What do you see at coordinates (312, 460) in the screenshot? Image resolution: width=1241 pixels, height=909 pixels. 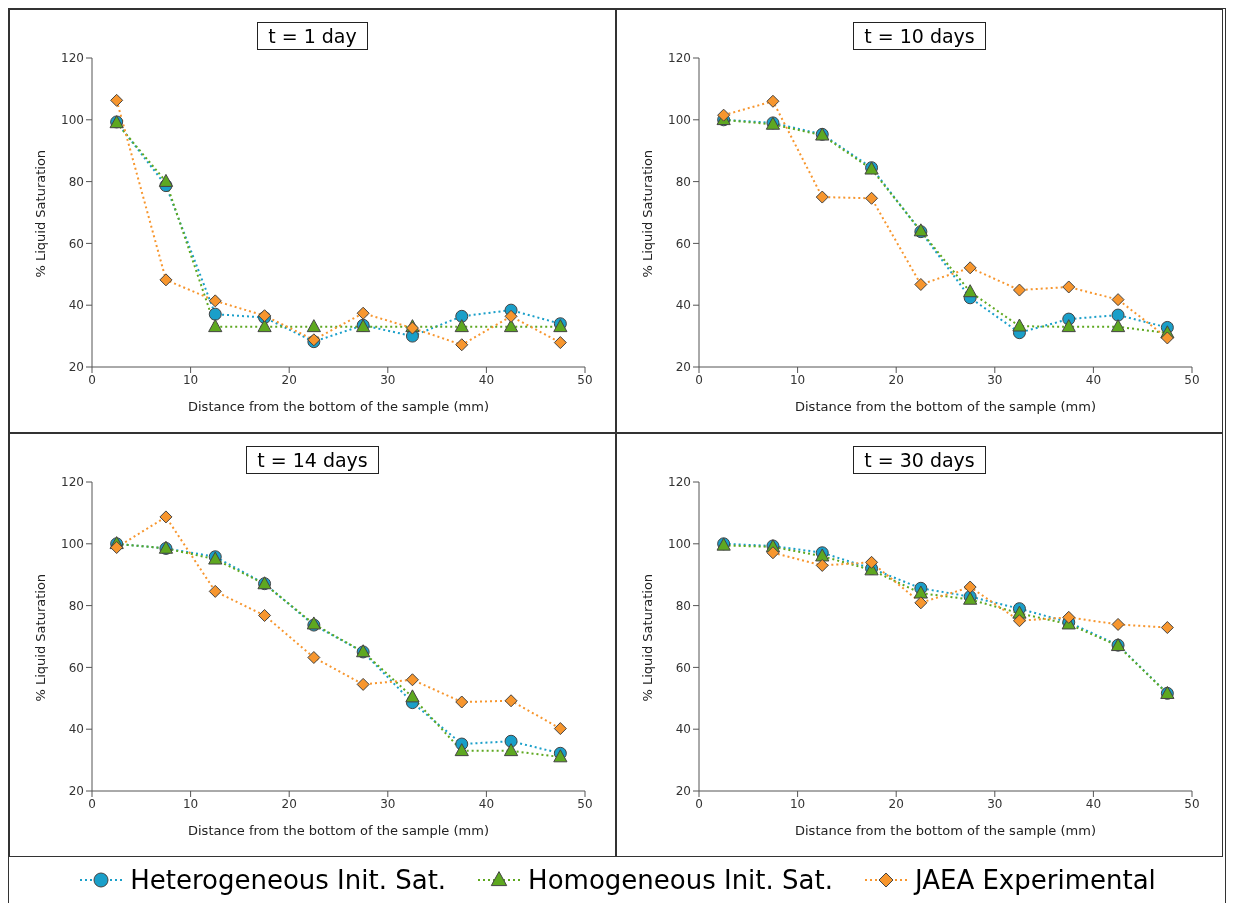 I see `chart-title: t = 14 days` at bounding box center [312, 460].